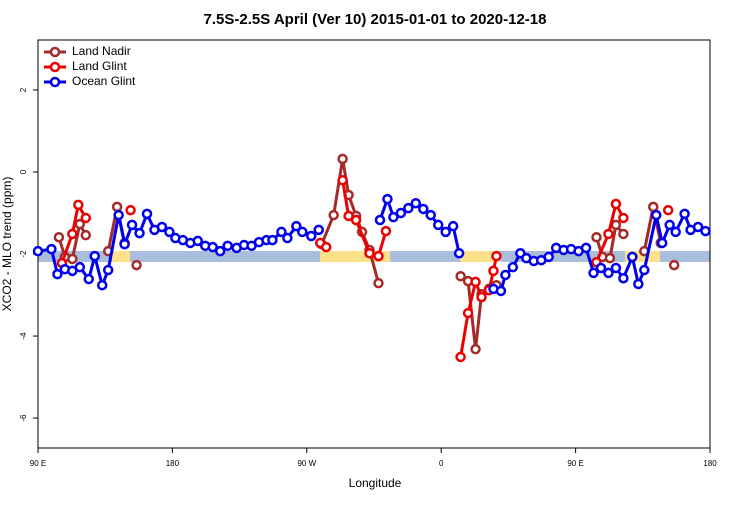 Image resolution: width=750 pixels, height=505 pixels. What do you see at coordinates (306, 463) in the screenshot?
I see `x-tick-label: 90 W` at bounding box center [306, 463].